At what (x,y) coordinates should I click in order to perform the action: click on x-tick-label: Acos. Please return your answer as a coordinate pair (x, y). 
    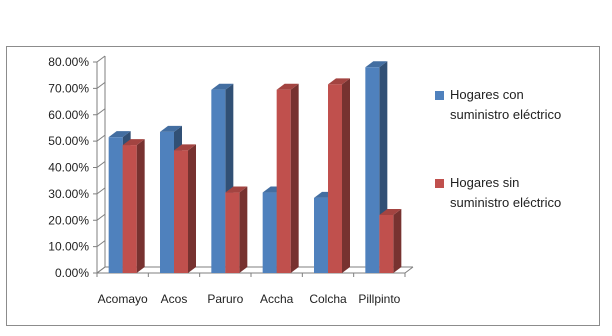
    Looking at the image, I should click on (174, 299).